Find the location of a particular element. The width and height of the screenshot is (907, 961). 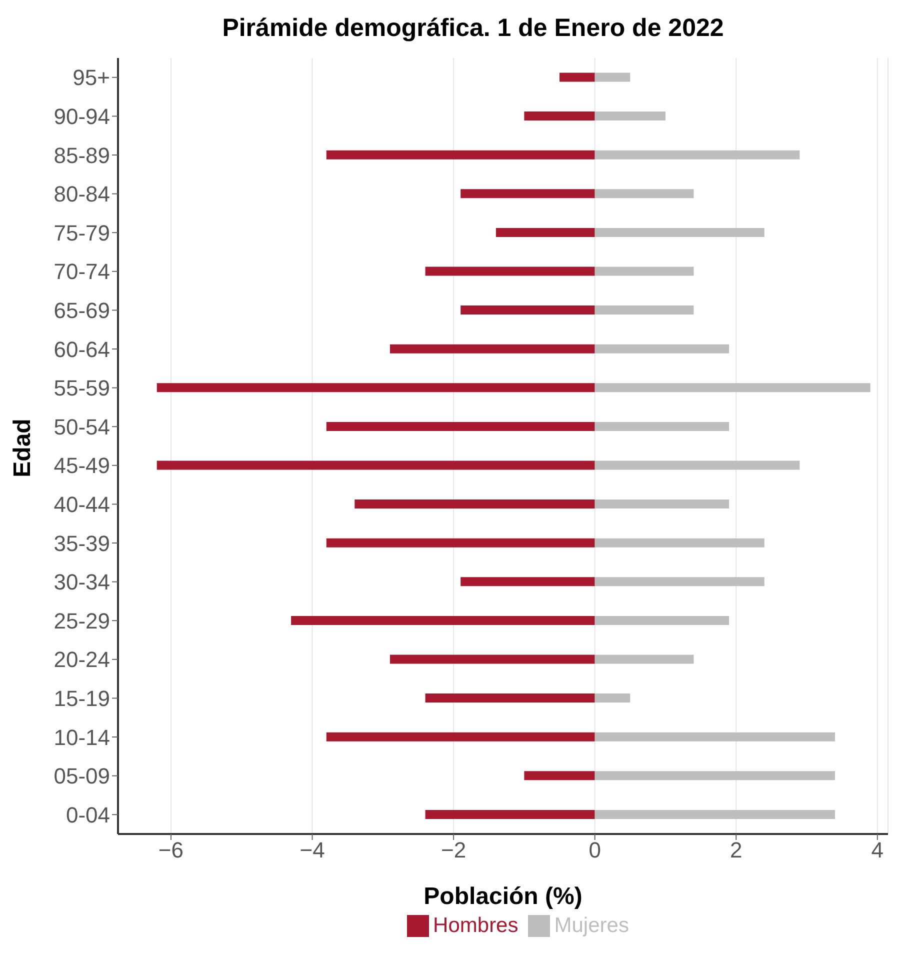

y-tick-label: 40-44 is located at coordinates (82, 505).